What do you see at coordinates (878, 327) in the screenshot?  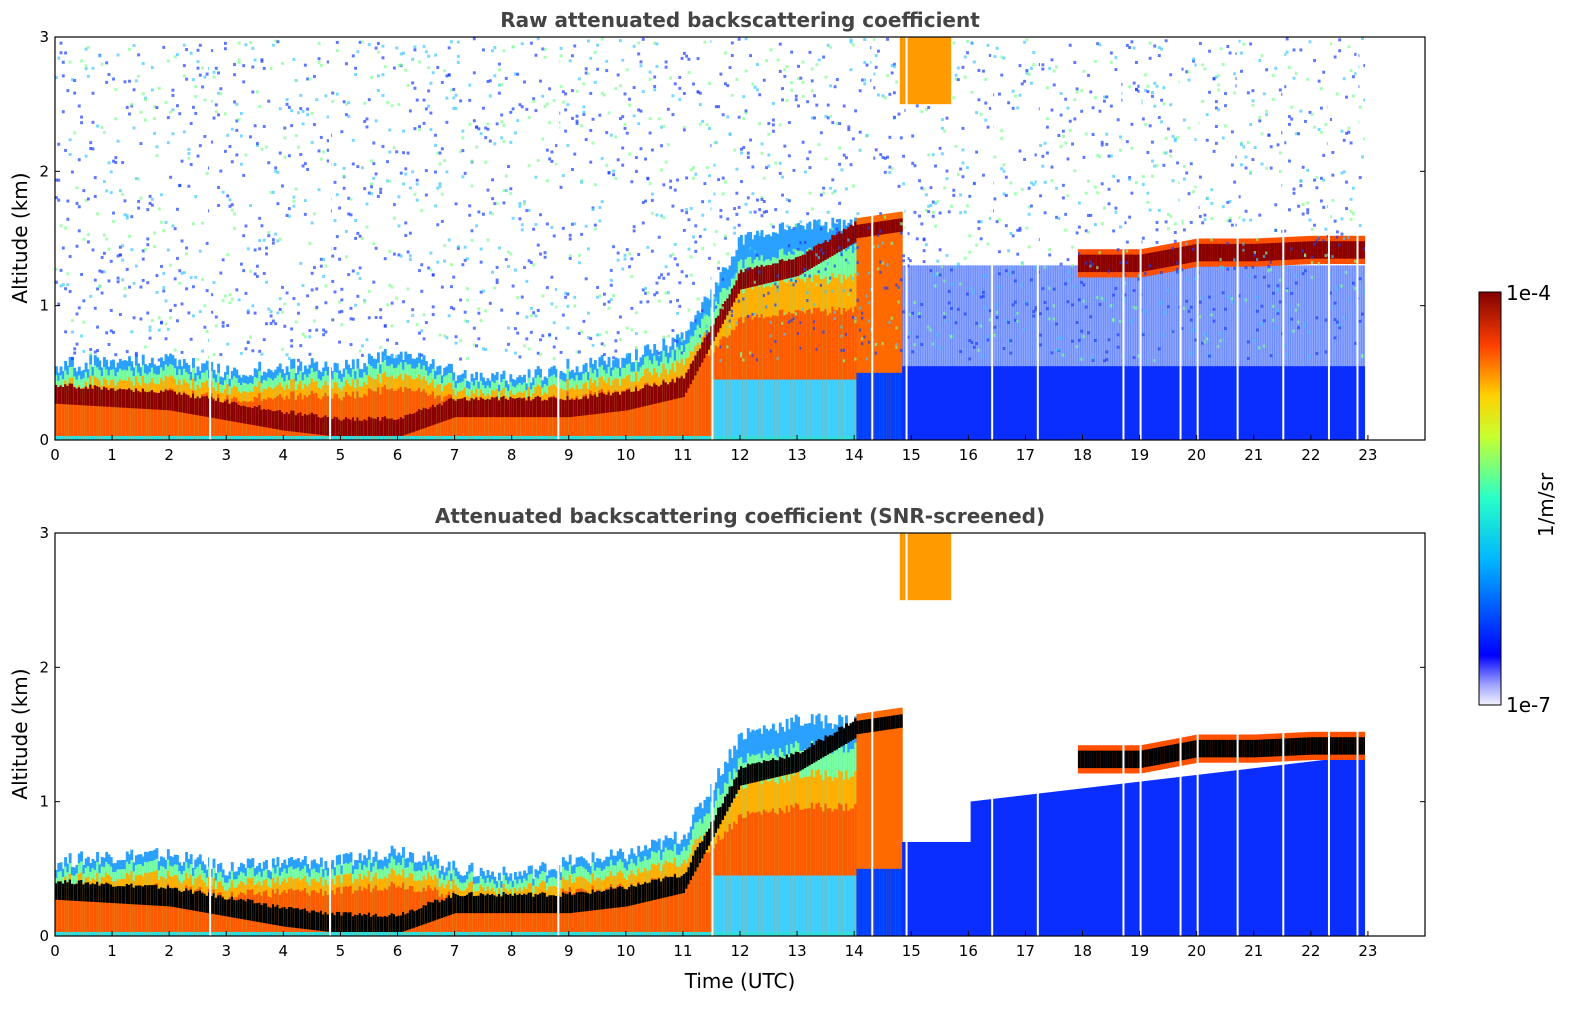 I see `aerosol-core` at bounding box center [878, 327].